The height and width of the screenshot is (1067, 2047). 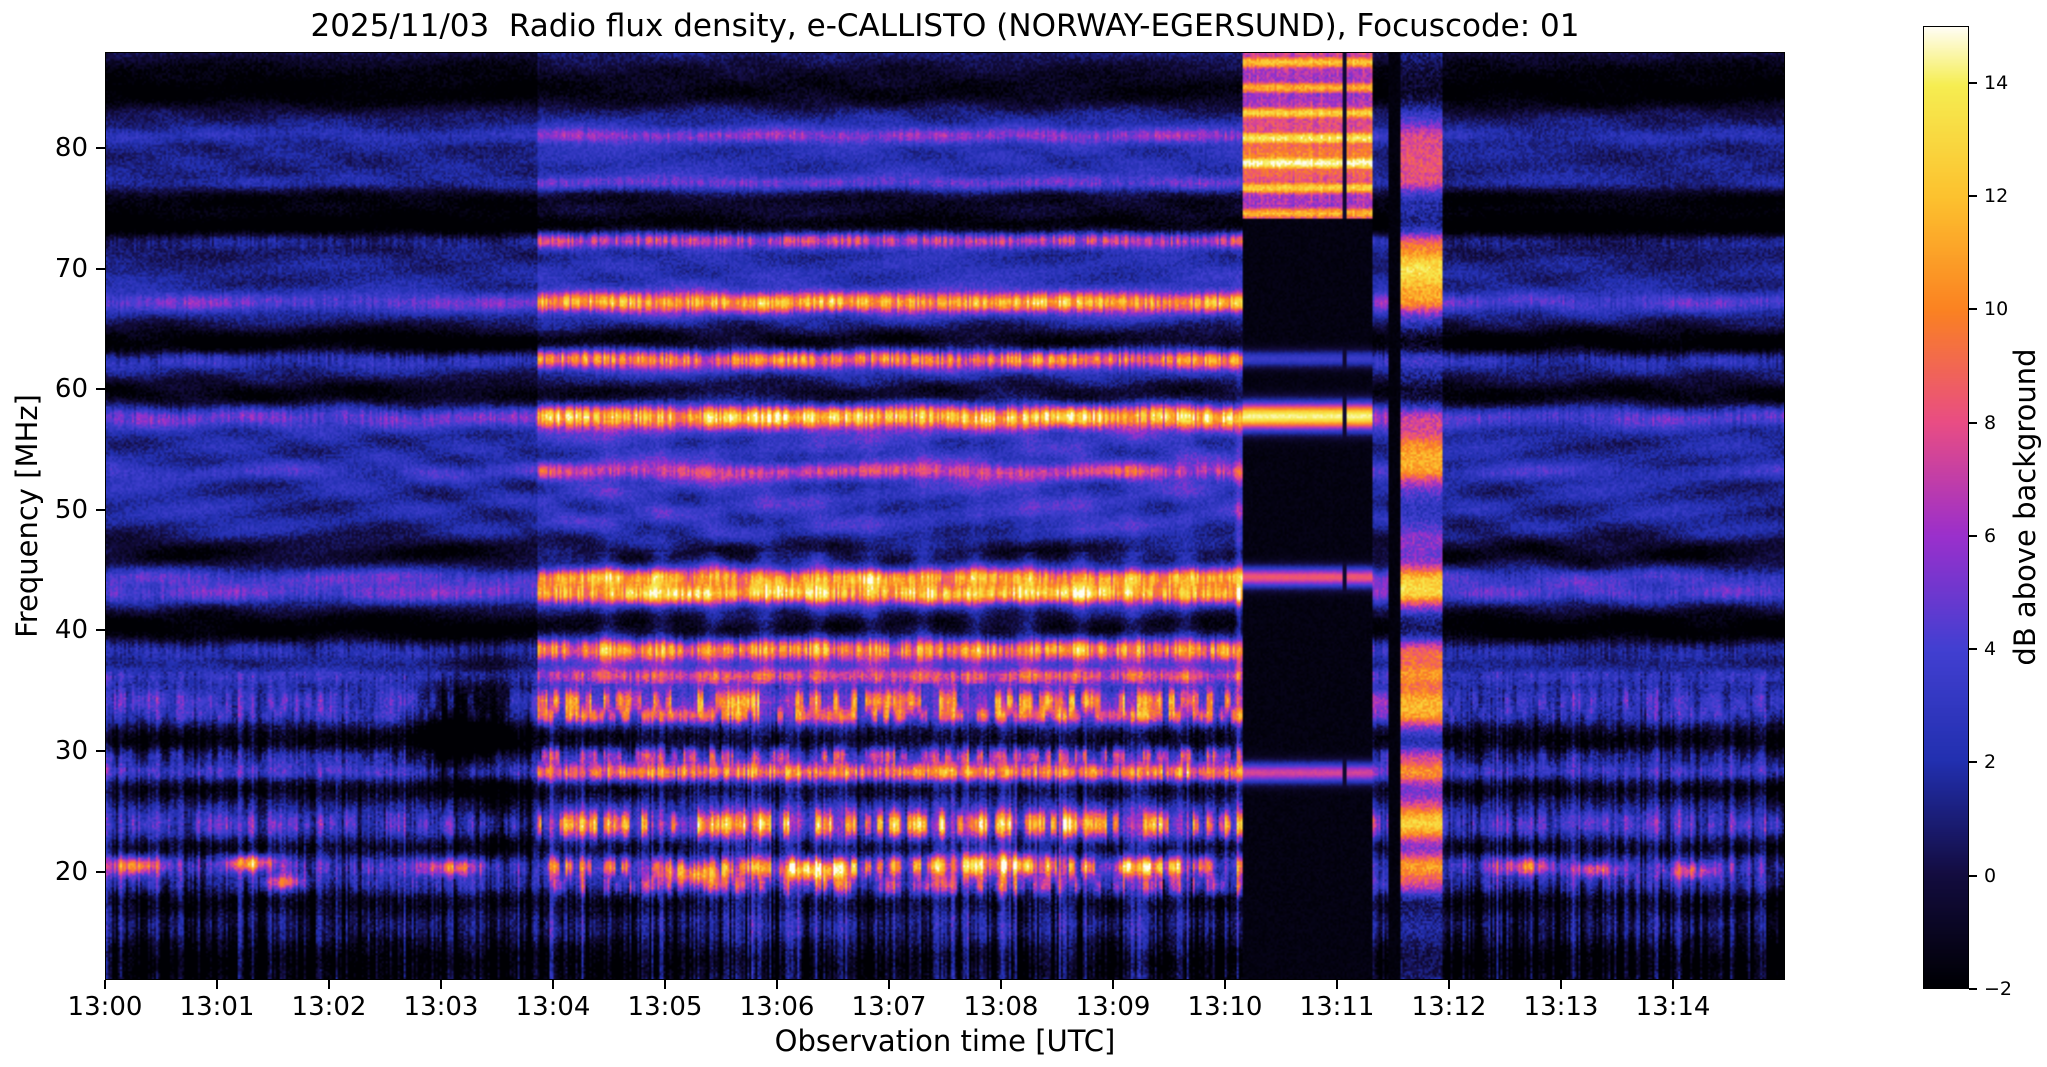 What do you see at coordinates (889, 1007) in the screenshot?
I see `x-tick-label: 13:07` at bounding box center [889, 1007].